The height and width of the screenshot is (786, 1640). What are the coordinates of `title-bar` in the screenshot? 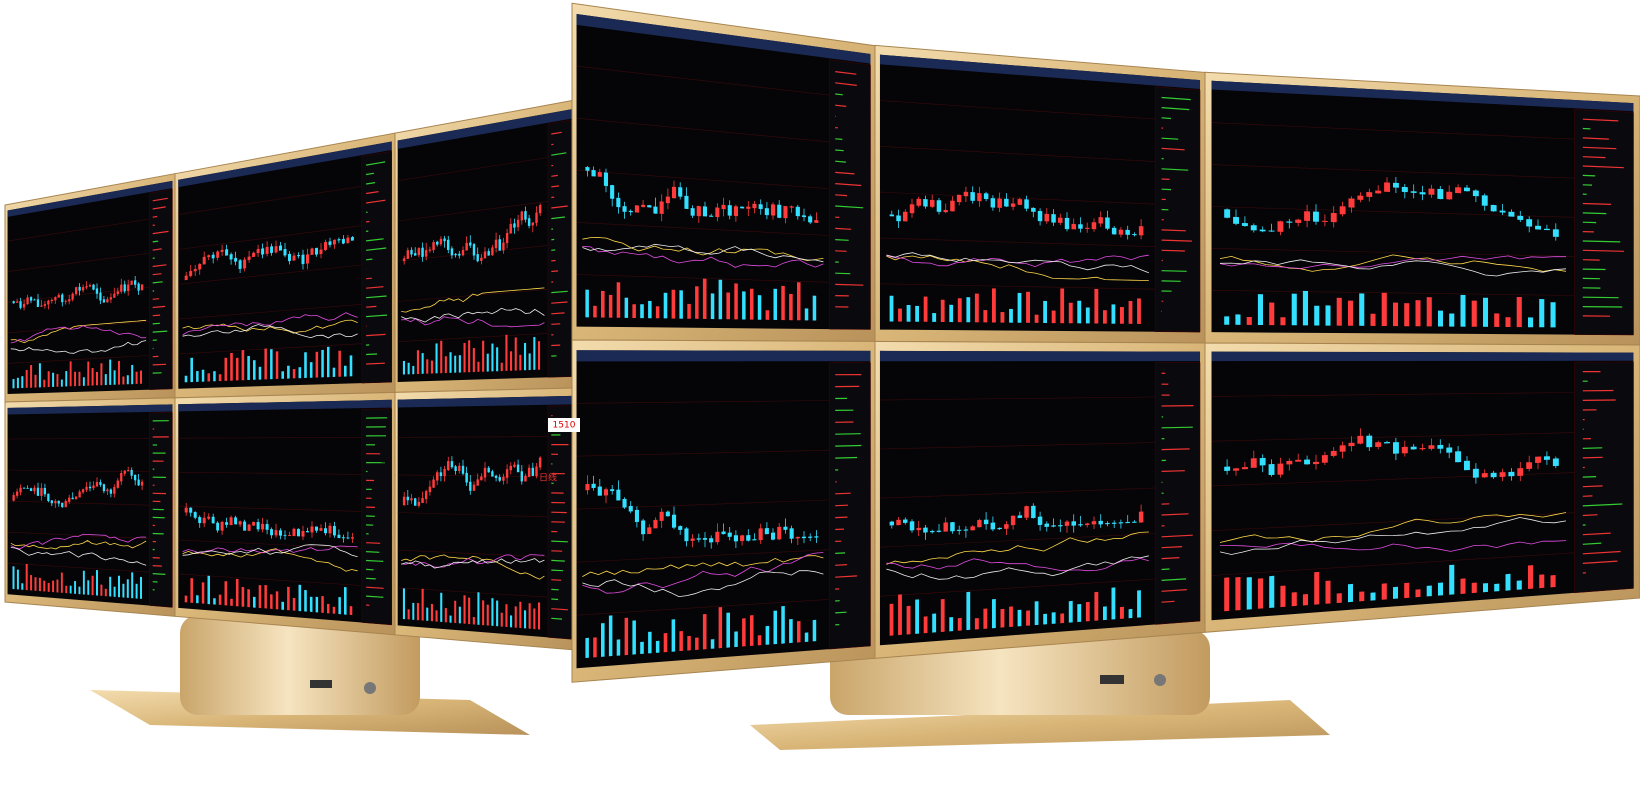 It's located at (90, 409).